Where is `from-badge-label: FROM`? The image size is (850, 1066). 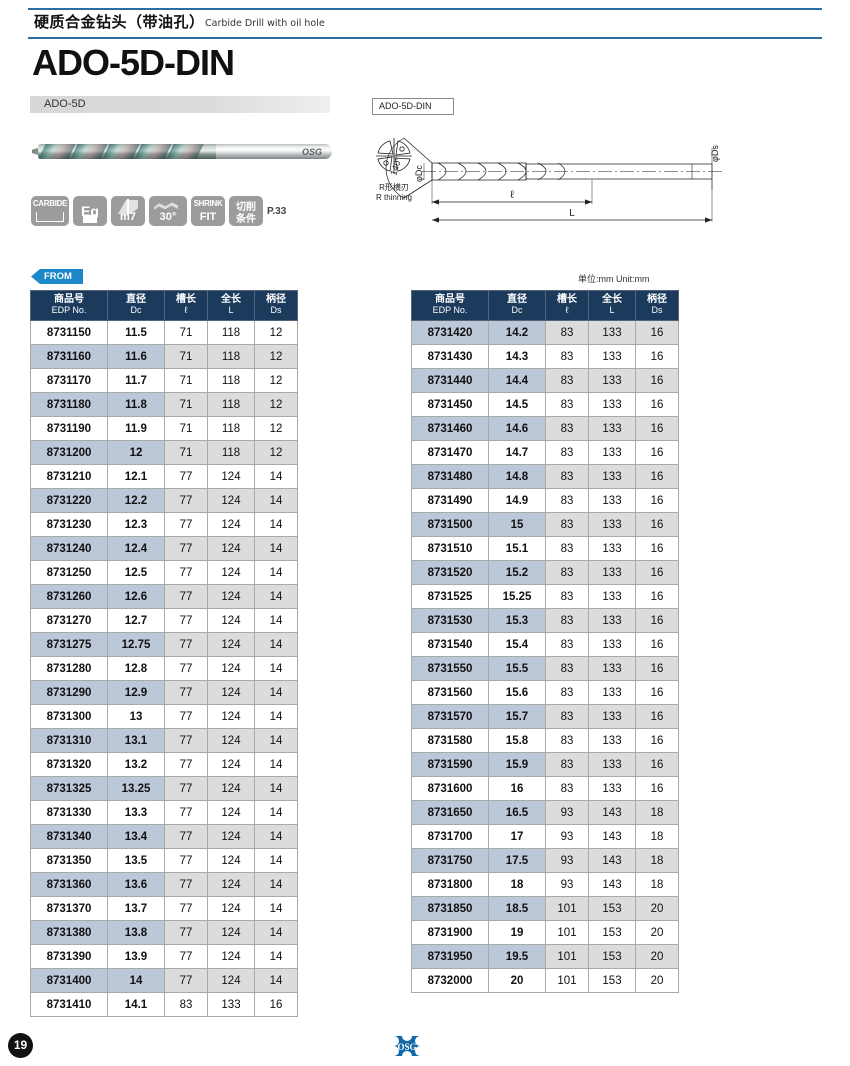
from-badge-label: FROM is located at coordinates (58, 276).